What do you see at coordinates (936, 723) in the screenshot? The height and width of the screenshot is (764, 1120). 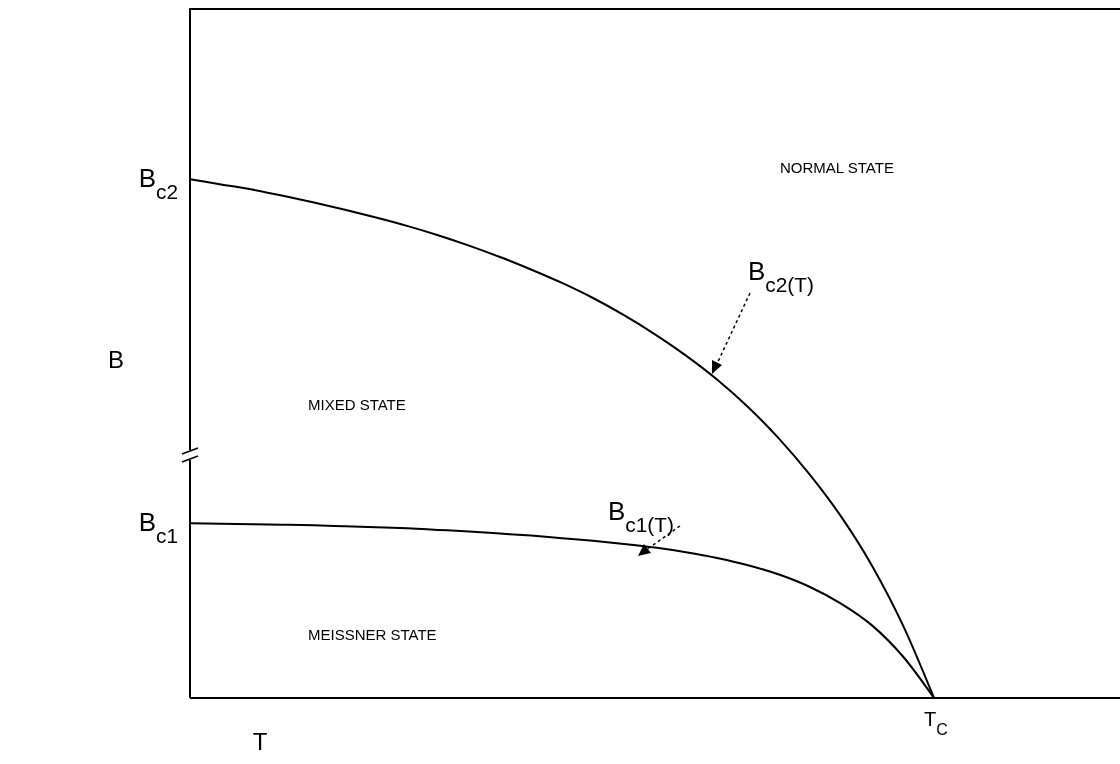 I see `text: T$_{C}$` at bounding box center [936, 723].